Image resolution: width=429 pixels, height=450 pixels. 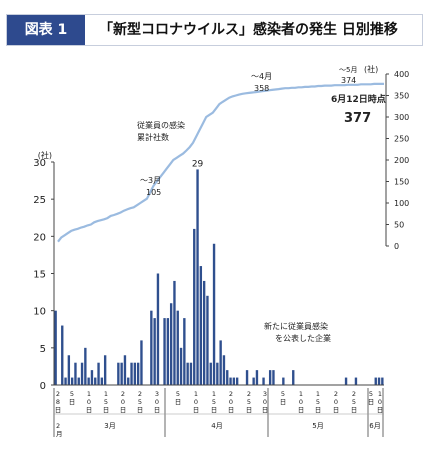 I want to click on bar-series-label: 新たに従業員感染, so click(x=296, y=326).